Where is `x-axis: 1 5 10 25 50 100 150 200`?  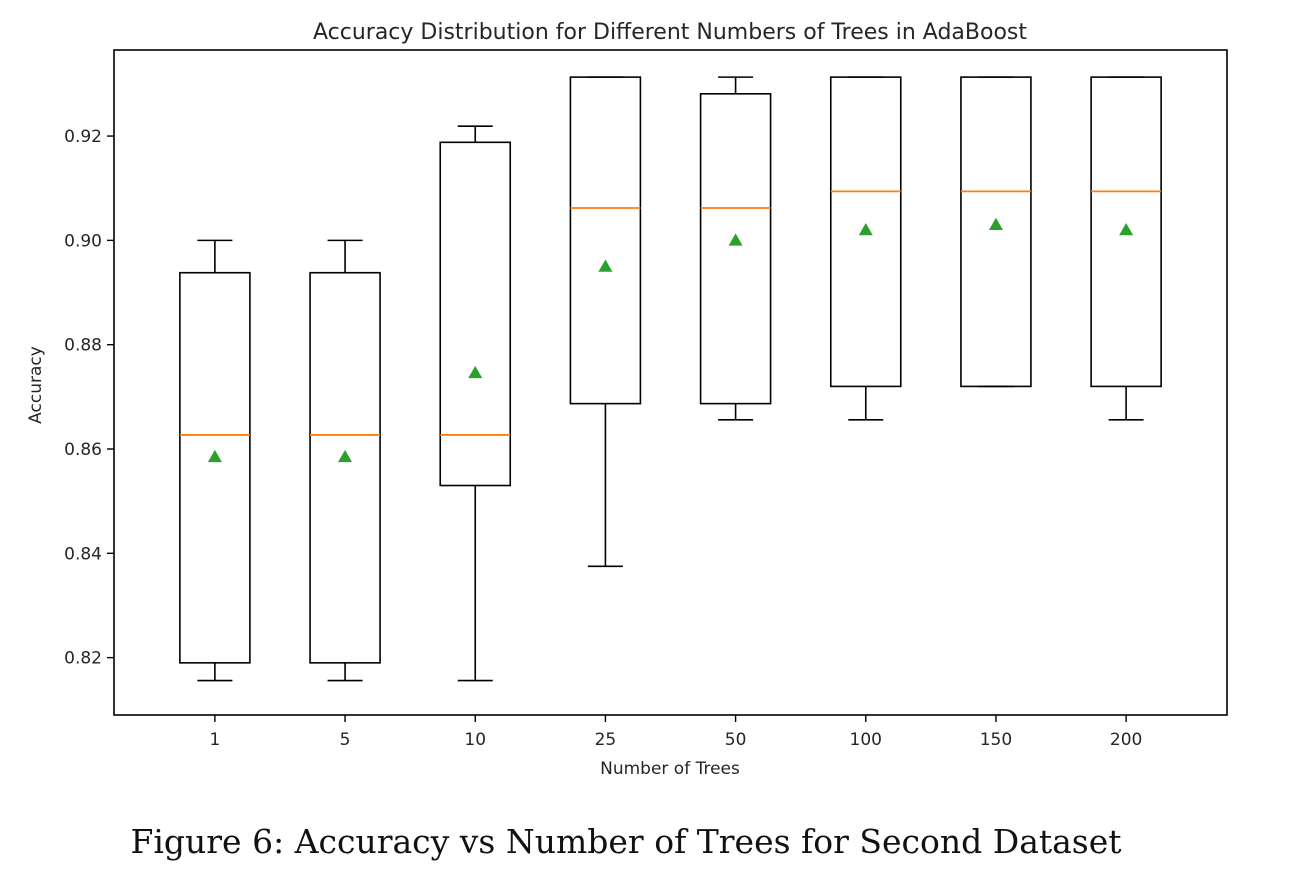
x-axis: 1 5 10 25 50 100 150 200 is located at coordinates (675, 732).